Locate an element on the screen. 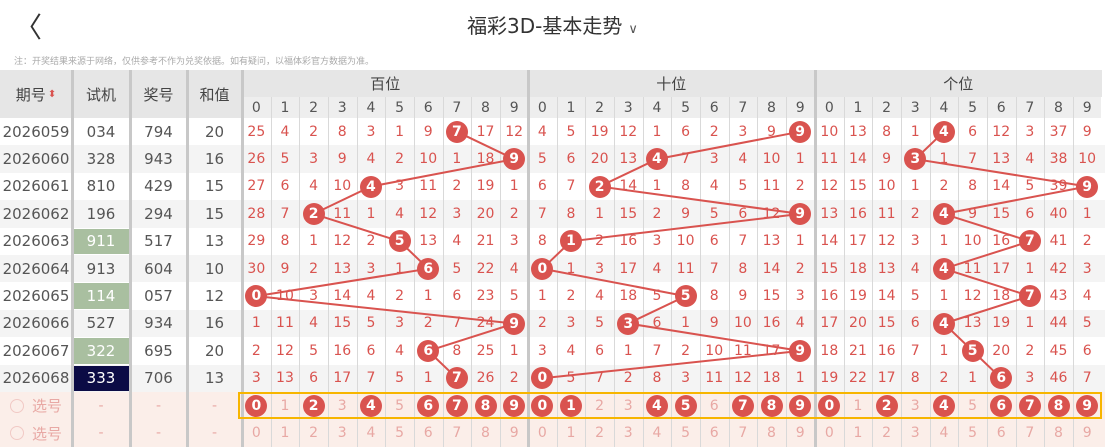 This screenshot has width=1105, height=447. missing-count: 9 is located at coordinates (714, 323).